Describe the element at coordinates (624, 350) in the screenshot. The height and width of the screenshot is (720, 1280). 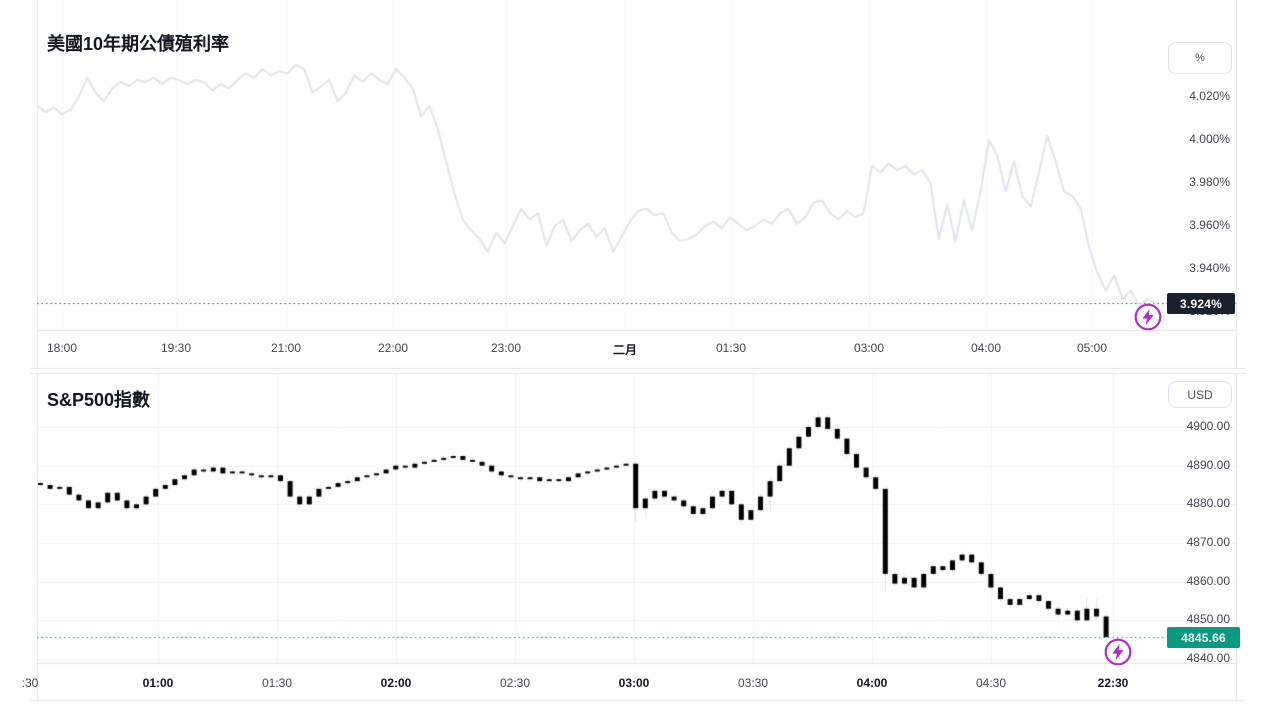
I see `x-tick-label: 二月` at that location.